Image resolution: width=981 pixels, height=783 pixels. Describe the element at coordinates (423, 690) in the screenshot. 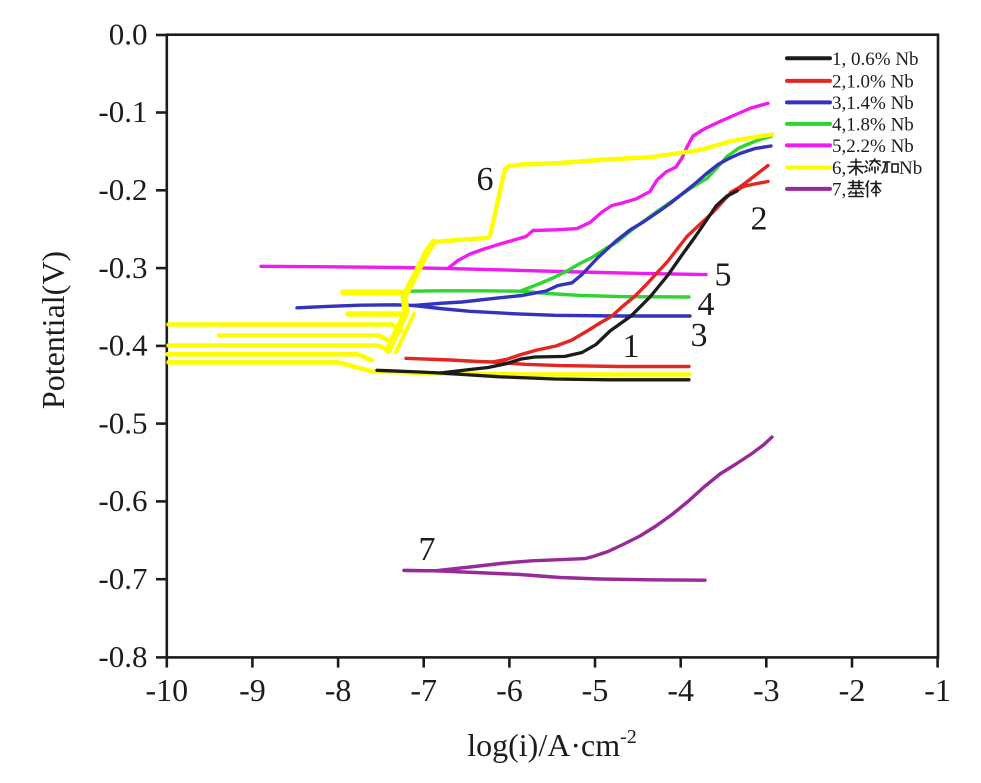

I see `svg-text: -7` at that location.